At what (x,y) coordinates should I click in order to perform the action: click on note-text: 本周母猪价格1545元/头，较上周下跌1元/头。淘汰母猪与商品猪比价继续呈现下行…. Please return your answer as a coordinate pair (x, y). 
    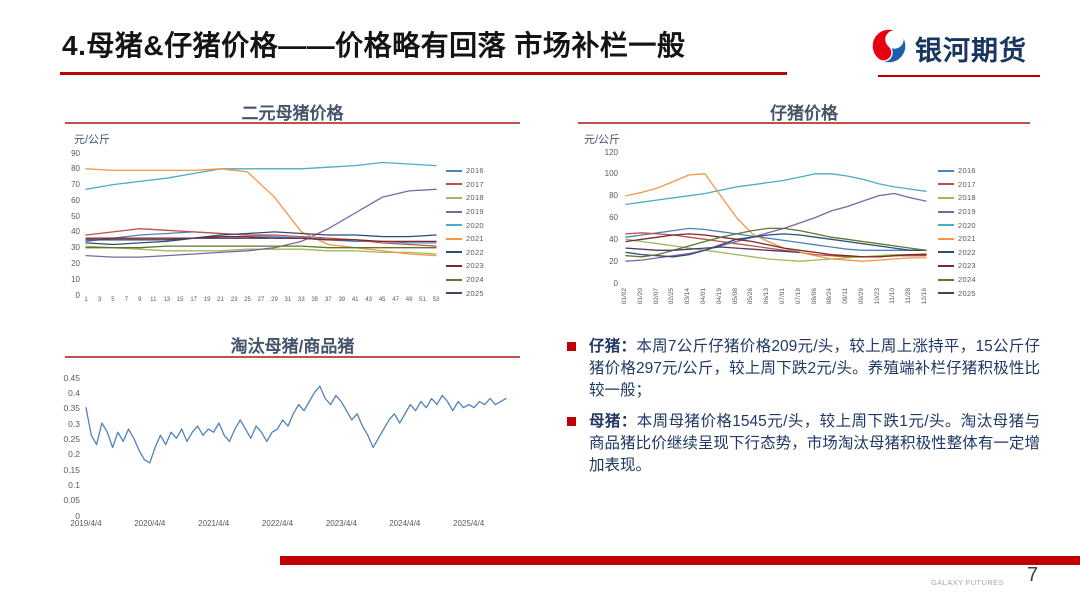
    Looking at the image, I should click on (814, 443).